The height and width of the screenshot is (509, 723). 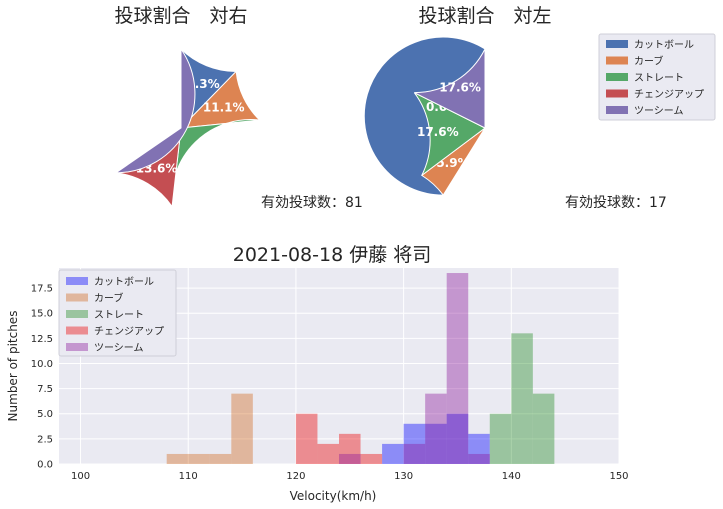 I want to click on pie-legend-label-0: カットボール, so click(x=664, y=45).